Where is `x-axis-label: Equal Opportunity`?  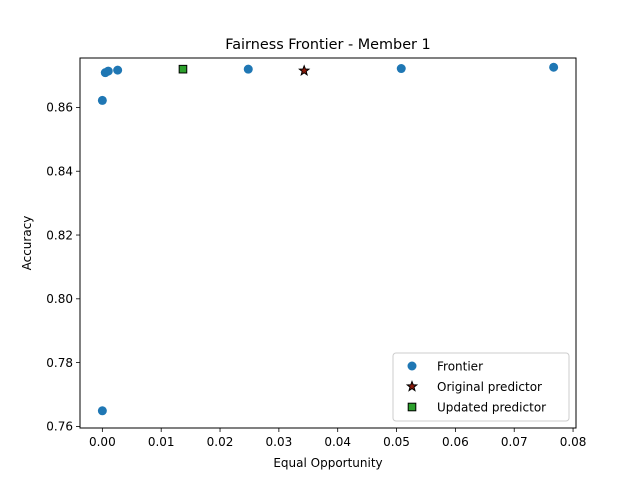 x-axis-label: Equal Opportunity is located at coordinates (327, 463).